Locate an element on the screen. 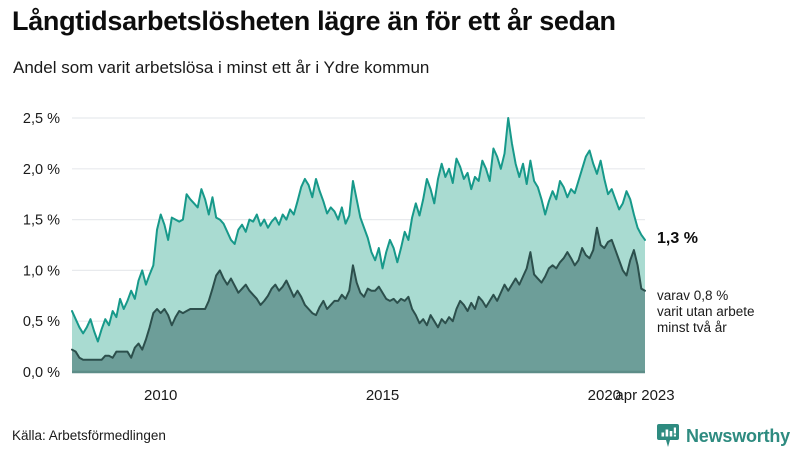 Image resolution: width=800 pixels, height=453 pixels. svg-text: 1,5 % is located at coordinates (41, 221).